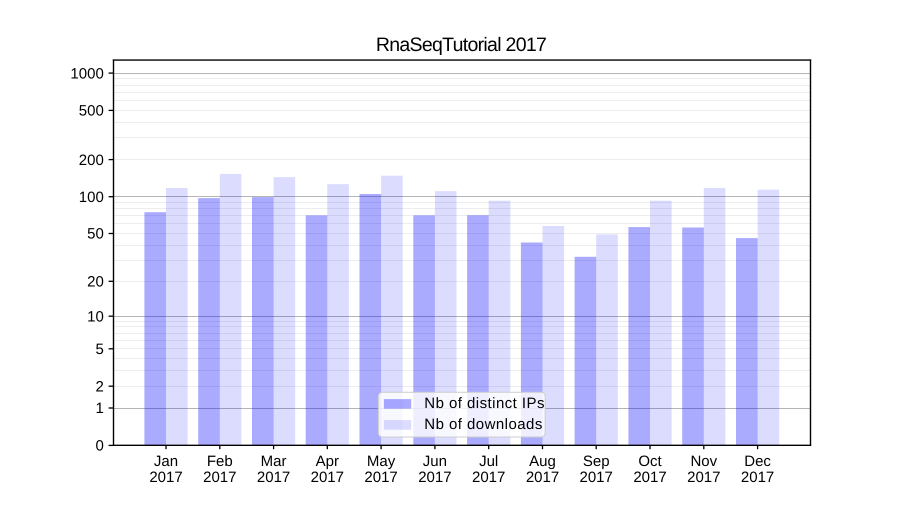 The height and width of the screenshot is (505, 900). What do you see at coordinates (86, 73) in the screenshot?
I see `svg-text: 1000` at bounding box center [86, 73].